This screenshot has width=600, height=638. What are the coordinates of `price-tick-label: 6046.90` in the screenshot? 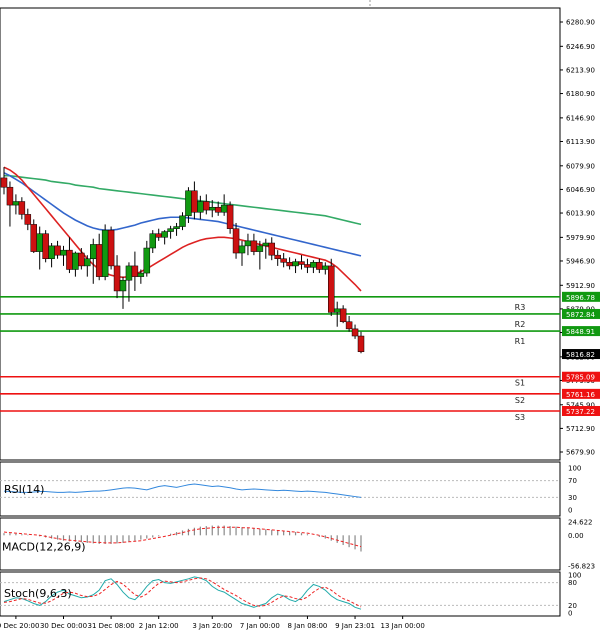 It's located at (580, 190).